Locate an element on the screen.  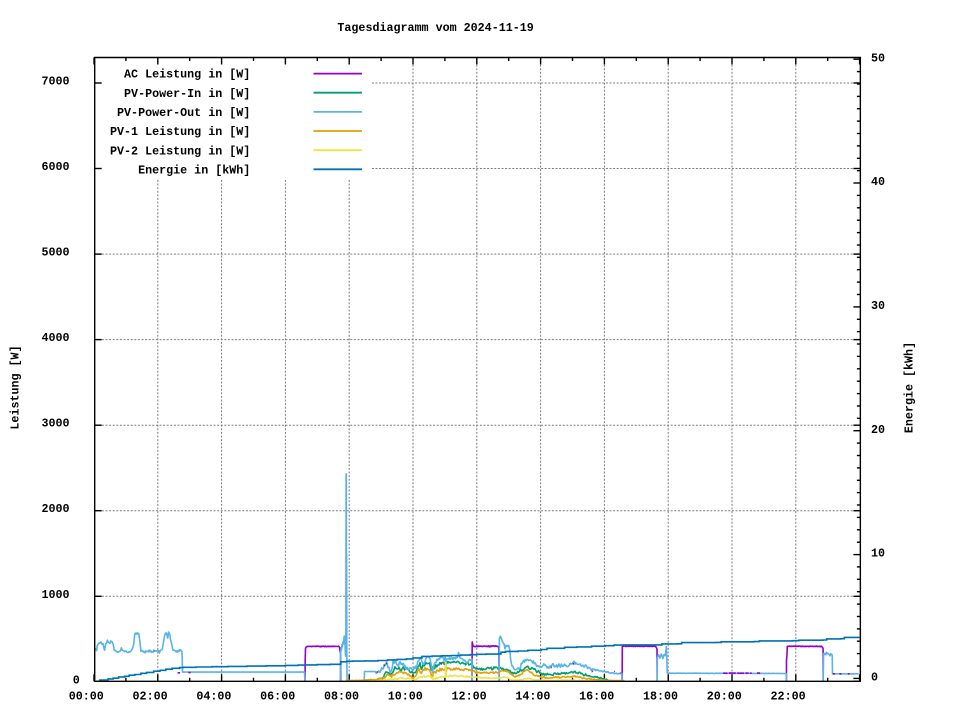
svg-text: 12:00 is located at coordinates (469, 697).